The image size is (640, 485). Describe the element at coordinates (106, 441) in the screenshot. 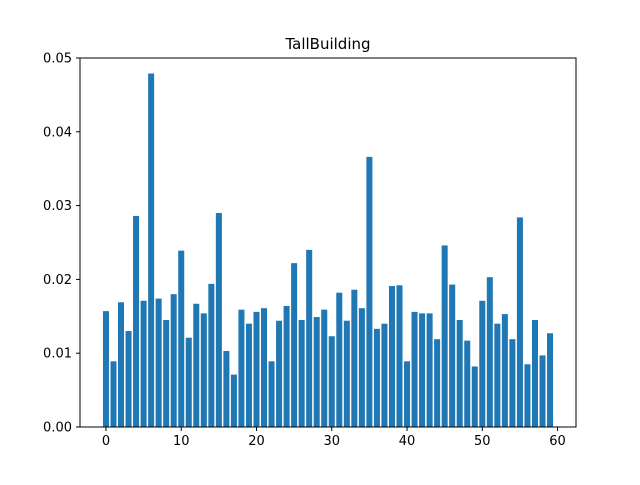

I see `x-tick-label: 0` at that location.